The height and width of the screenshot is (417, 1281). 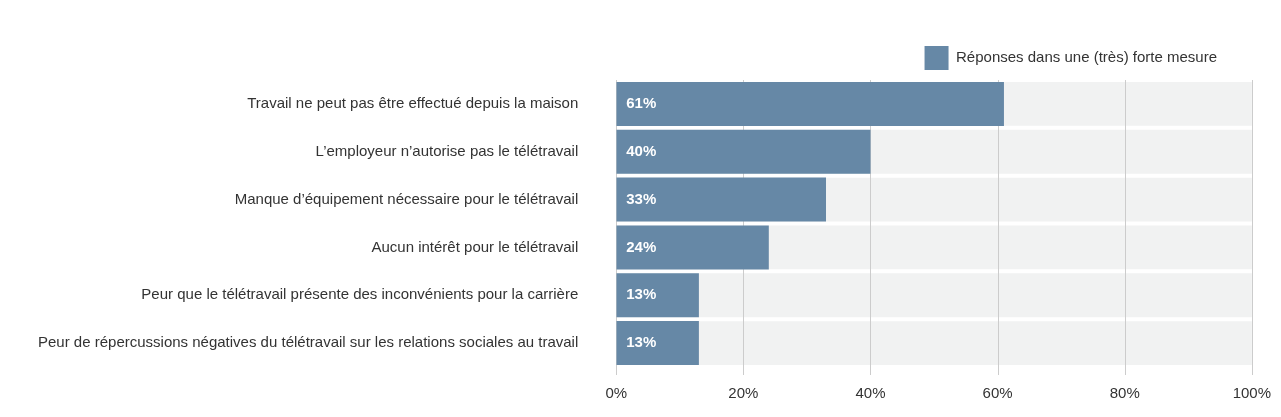 I want to click on y-tick-label: Peur que le télétravail présente des inconvénients pour la carrière, so click(x=360, y=294).